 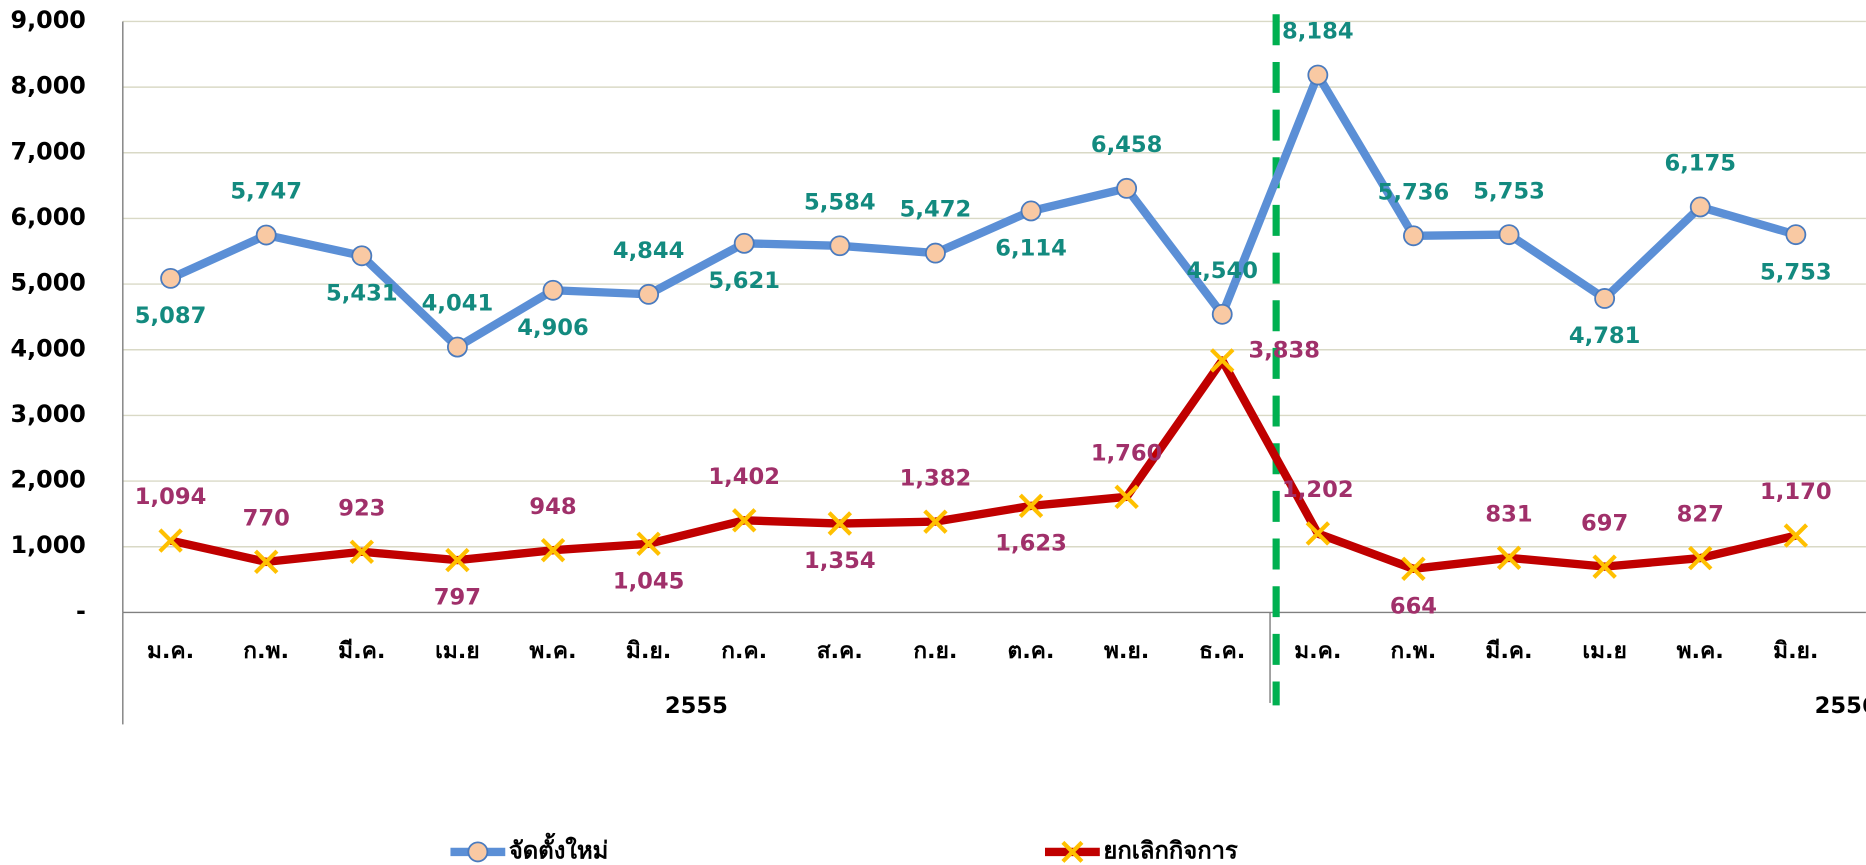 What do you see at coordinates (1222, 271) in the screenshot?
I see `data-label: 4,540` at bounding box center [1222, 271].